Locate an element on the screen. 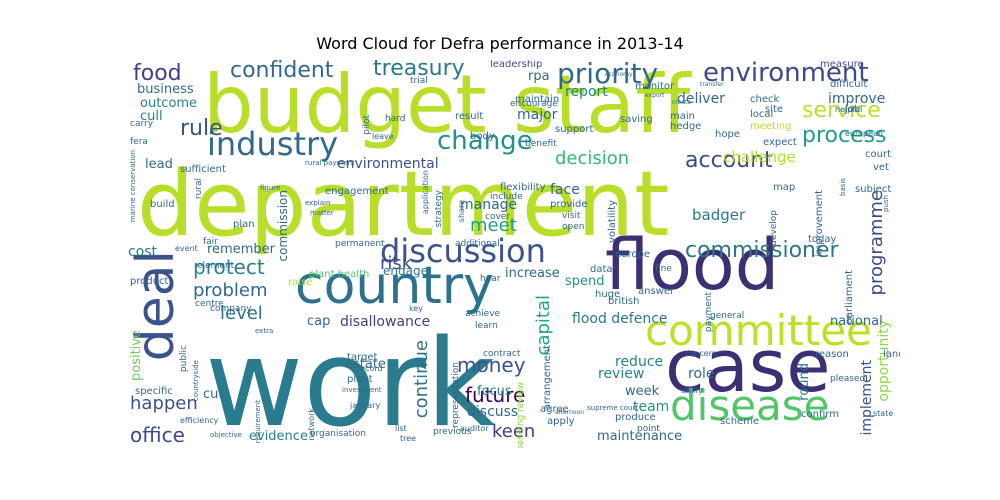 The height and width of the screenshot is (500, 1000). word-huge: huge is located at coordinates (608, 294).